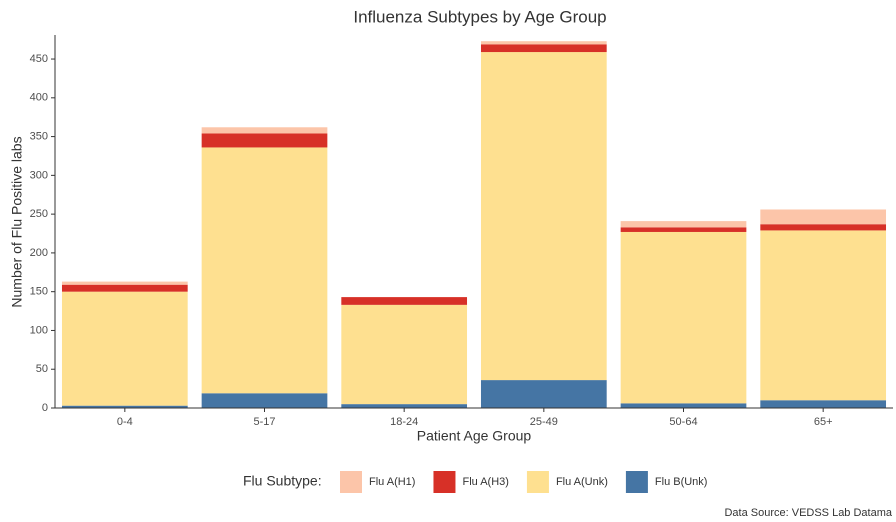 The image size is (896, 522). Describe the element at coordinates (39, 175) in the screenshot. I see `y-tick-label: 300` at that location.